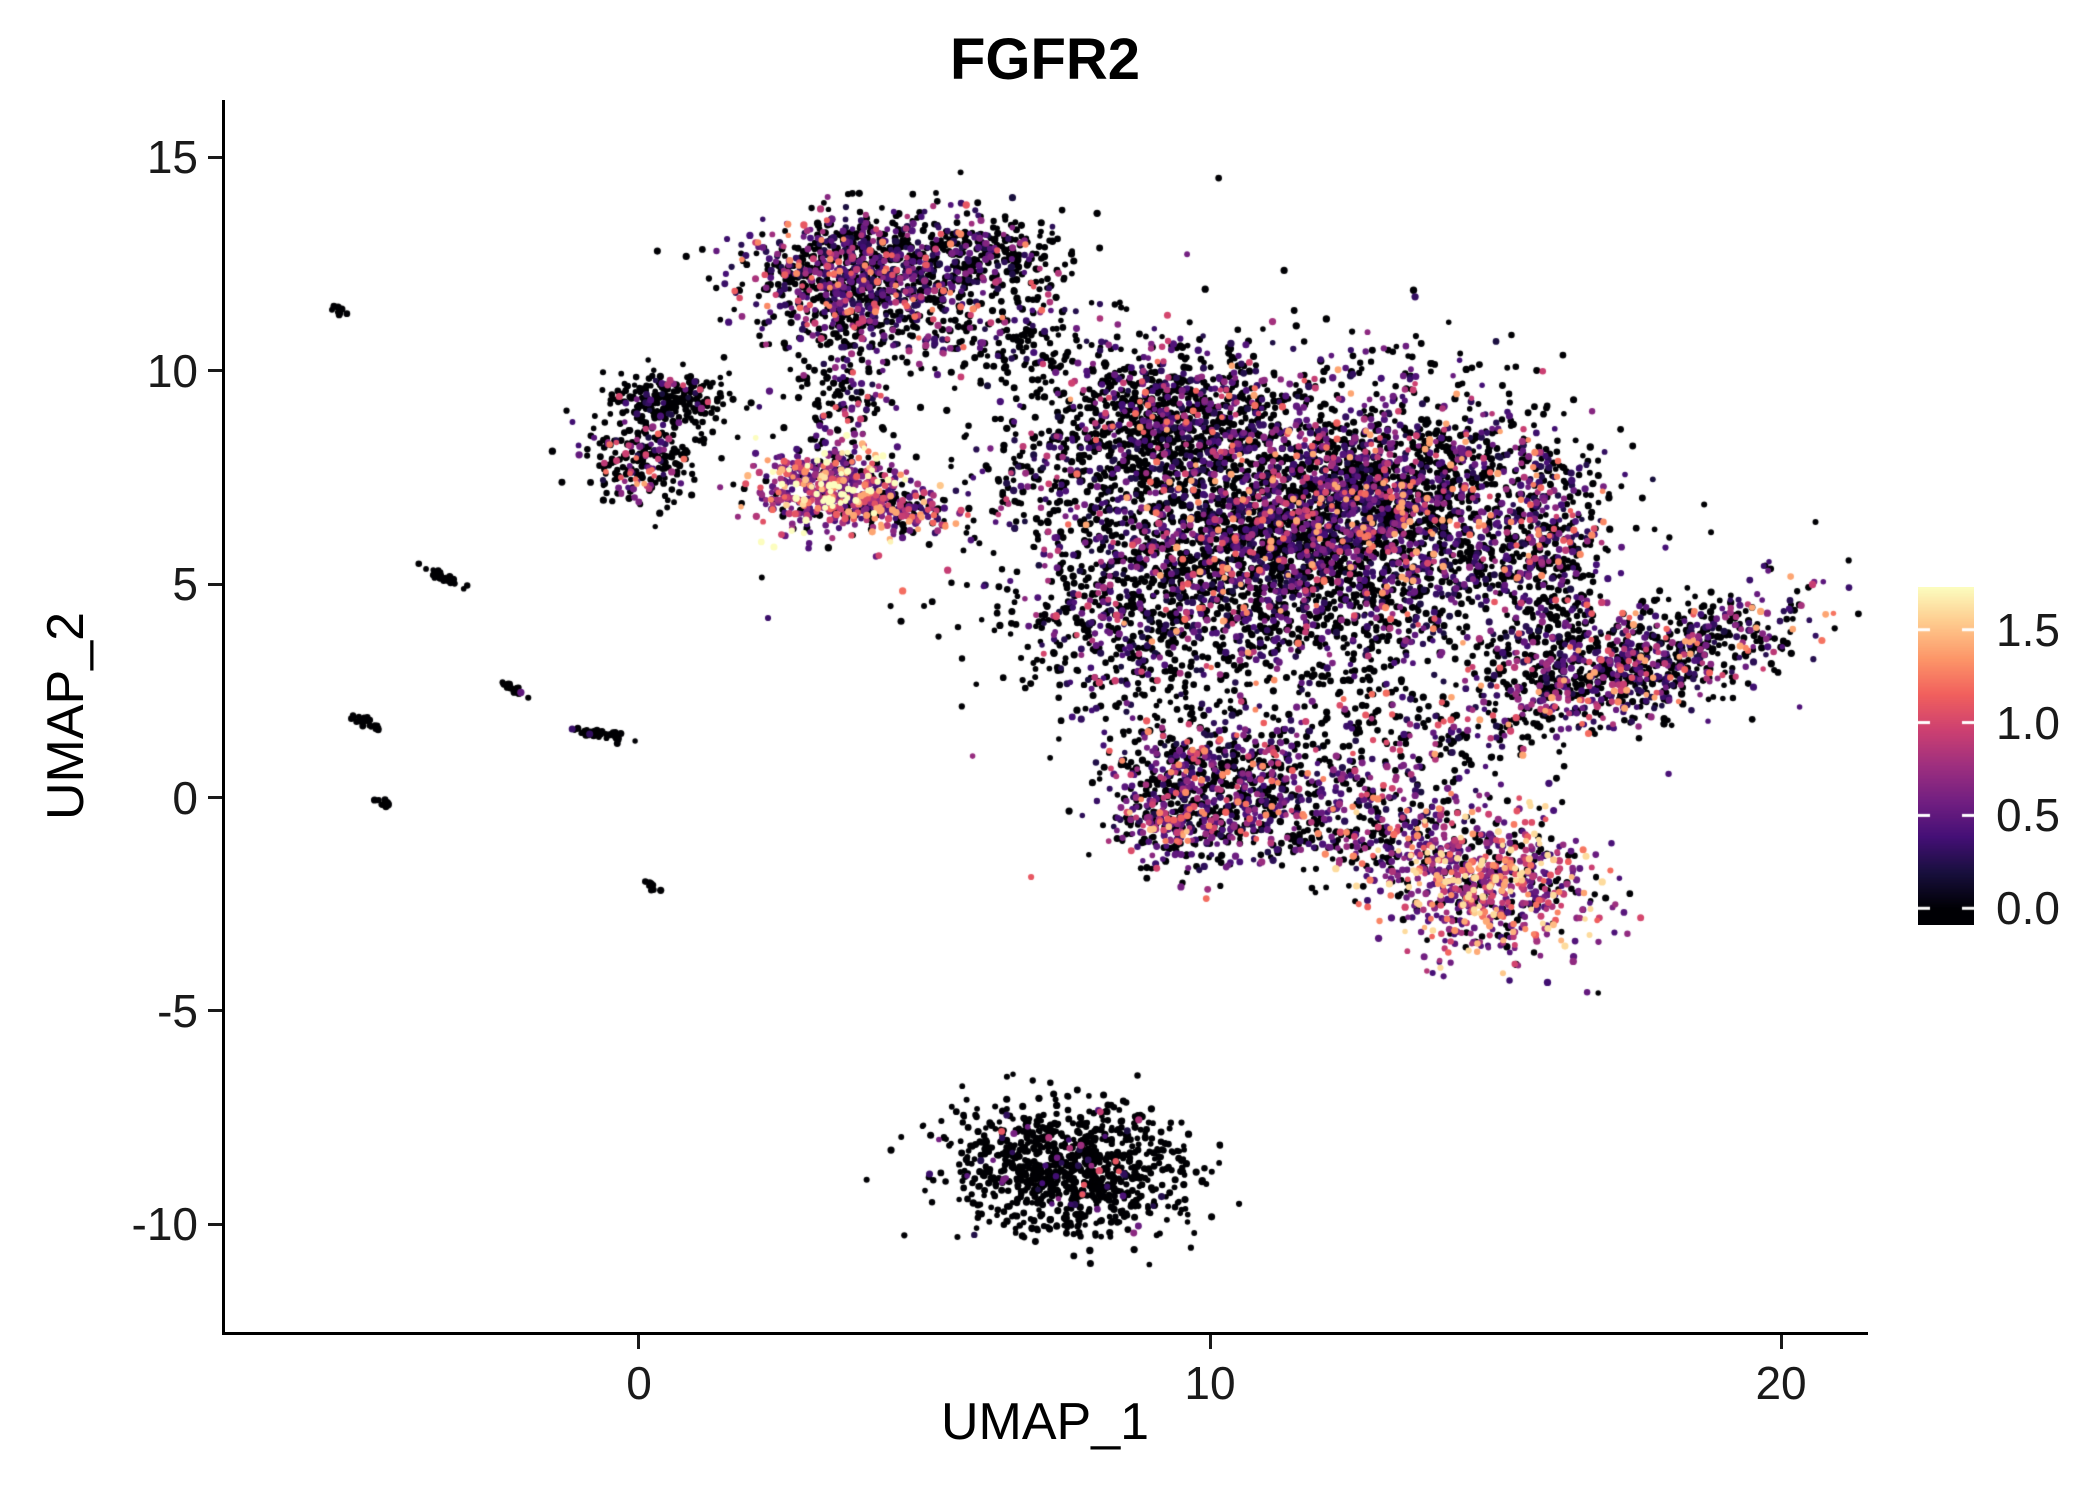 The height and width of the screenshot is (1500, 2100). Describe the element at coordinates (1210, 1383) in the screenshot. I see `x-tick-label: 10` at that location.